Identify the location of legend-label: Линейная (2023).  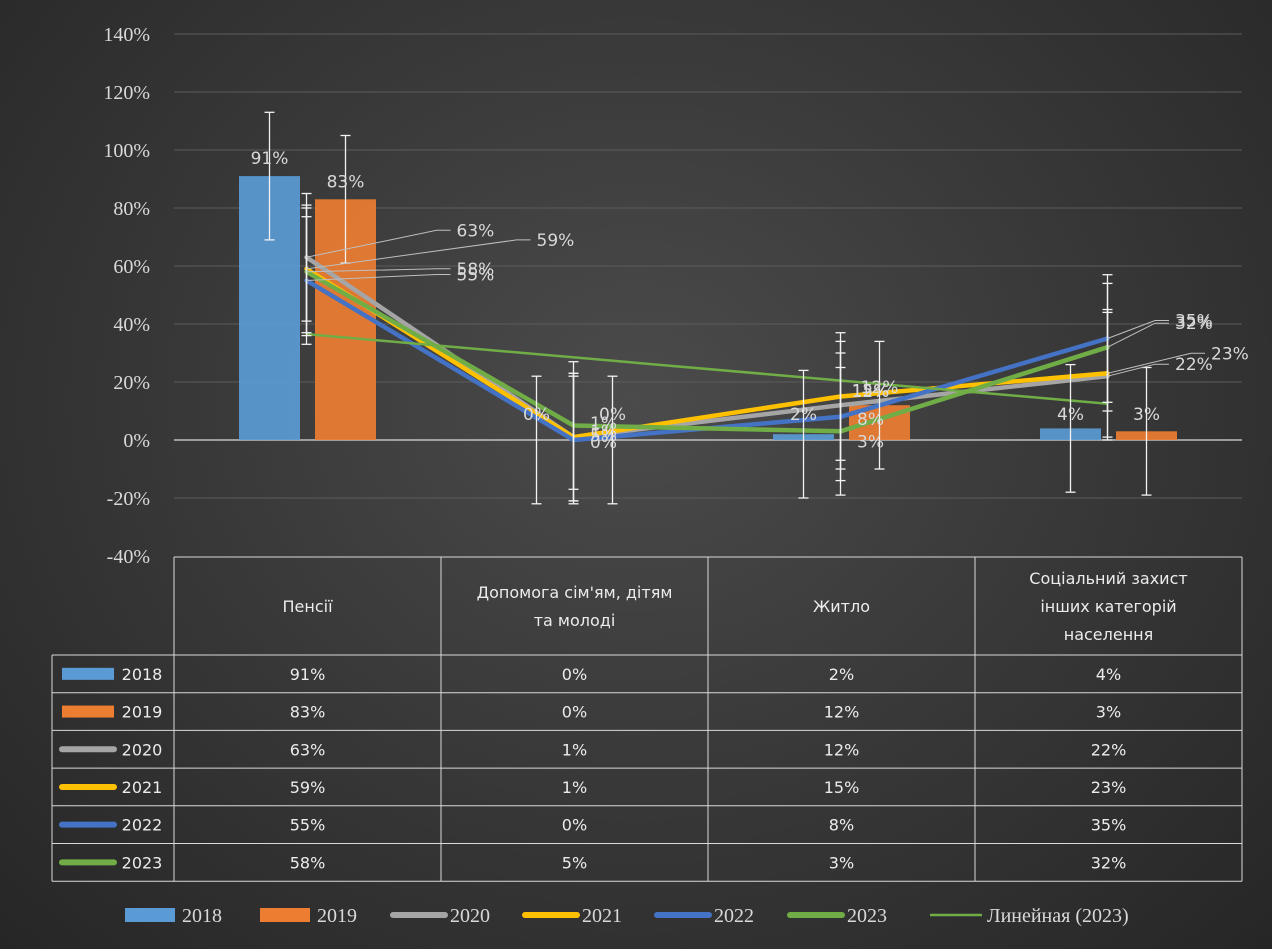
(1058, 916).